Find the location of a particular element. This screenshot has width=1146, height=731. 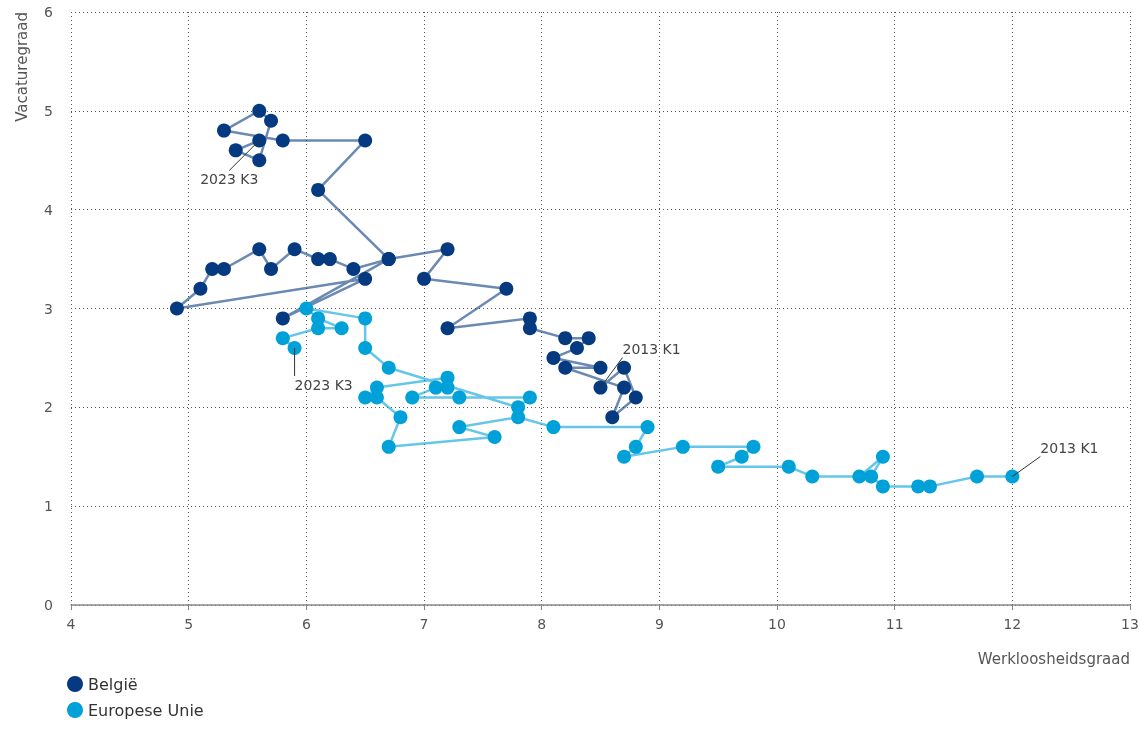

x-tick-label: 4 is located at coordinates (71, 624).